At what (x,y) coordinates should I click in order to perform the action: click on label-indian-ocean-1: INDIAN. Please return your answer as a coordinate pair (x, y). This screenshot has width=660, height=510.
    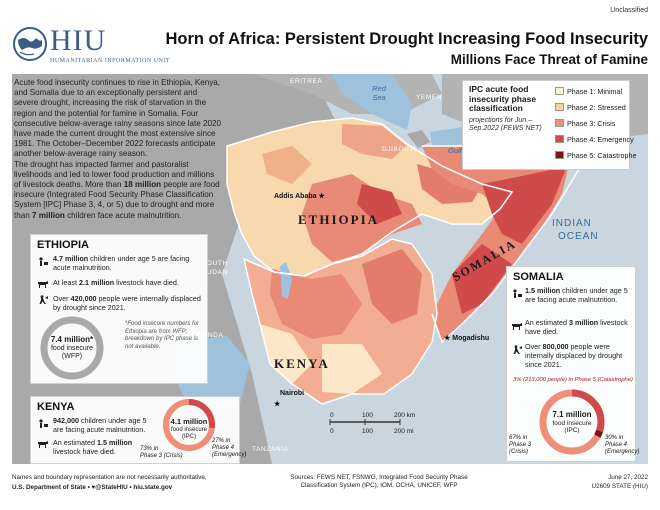
    Looking at the image, I should click on (572, 223).